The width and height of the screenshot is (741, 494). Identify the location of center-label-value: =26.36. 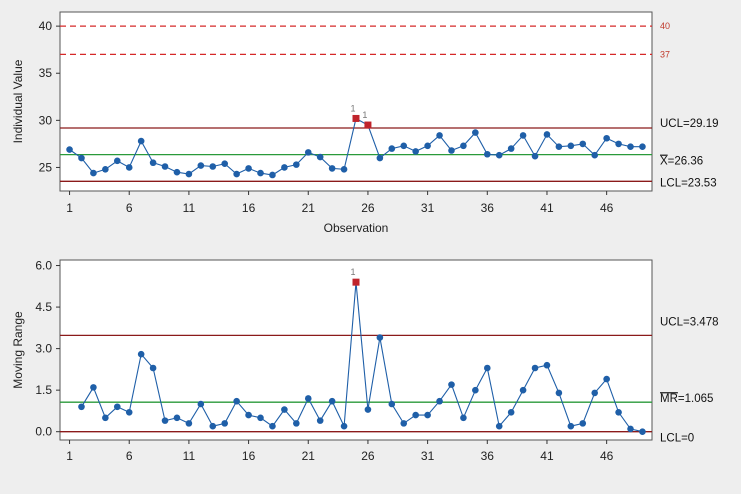
(686, 162).